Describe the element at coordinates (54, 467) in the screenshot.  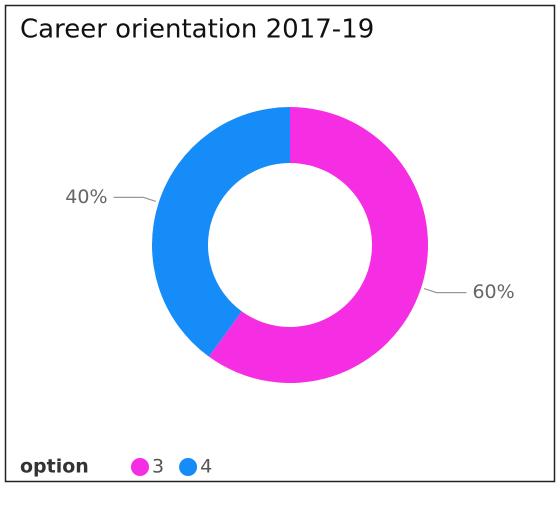
I see `legend-title: option` at that location.